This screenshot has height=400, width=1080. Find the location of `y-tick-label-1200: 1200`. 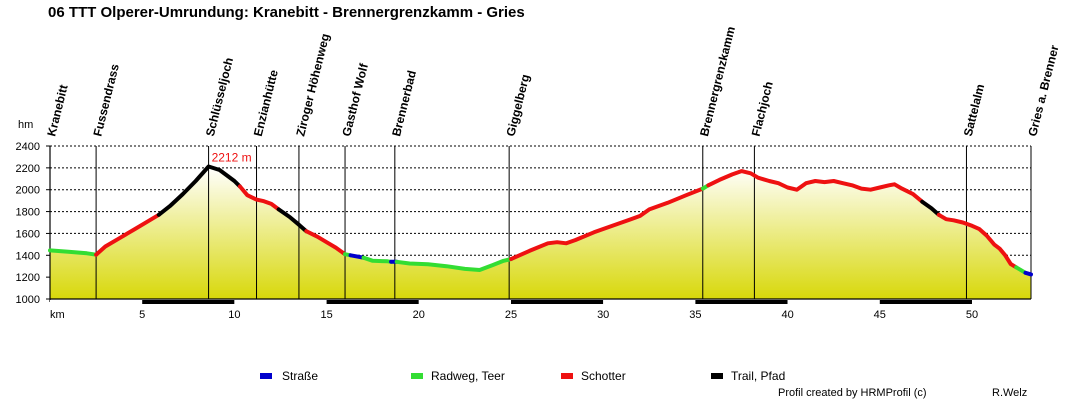

y-tick-label-1200: 1200 is located at coordinates (28, 278).